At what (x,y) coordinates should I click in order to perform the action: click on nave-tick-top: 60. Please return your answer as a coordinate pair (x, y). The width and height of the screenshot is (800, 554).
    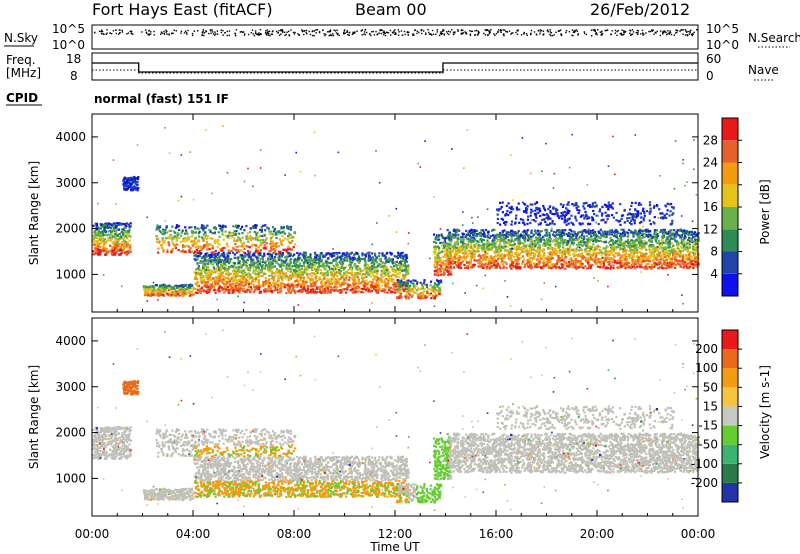
    Looking at the image, I should click on (713, 59).